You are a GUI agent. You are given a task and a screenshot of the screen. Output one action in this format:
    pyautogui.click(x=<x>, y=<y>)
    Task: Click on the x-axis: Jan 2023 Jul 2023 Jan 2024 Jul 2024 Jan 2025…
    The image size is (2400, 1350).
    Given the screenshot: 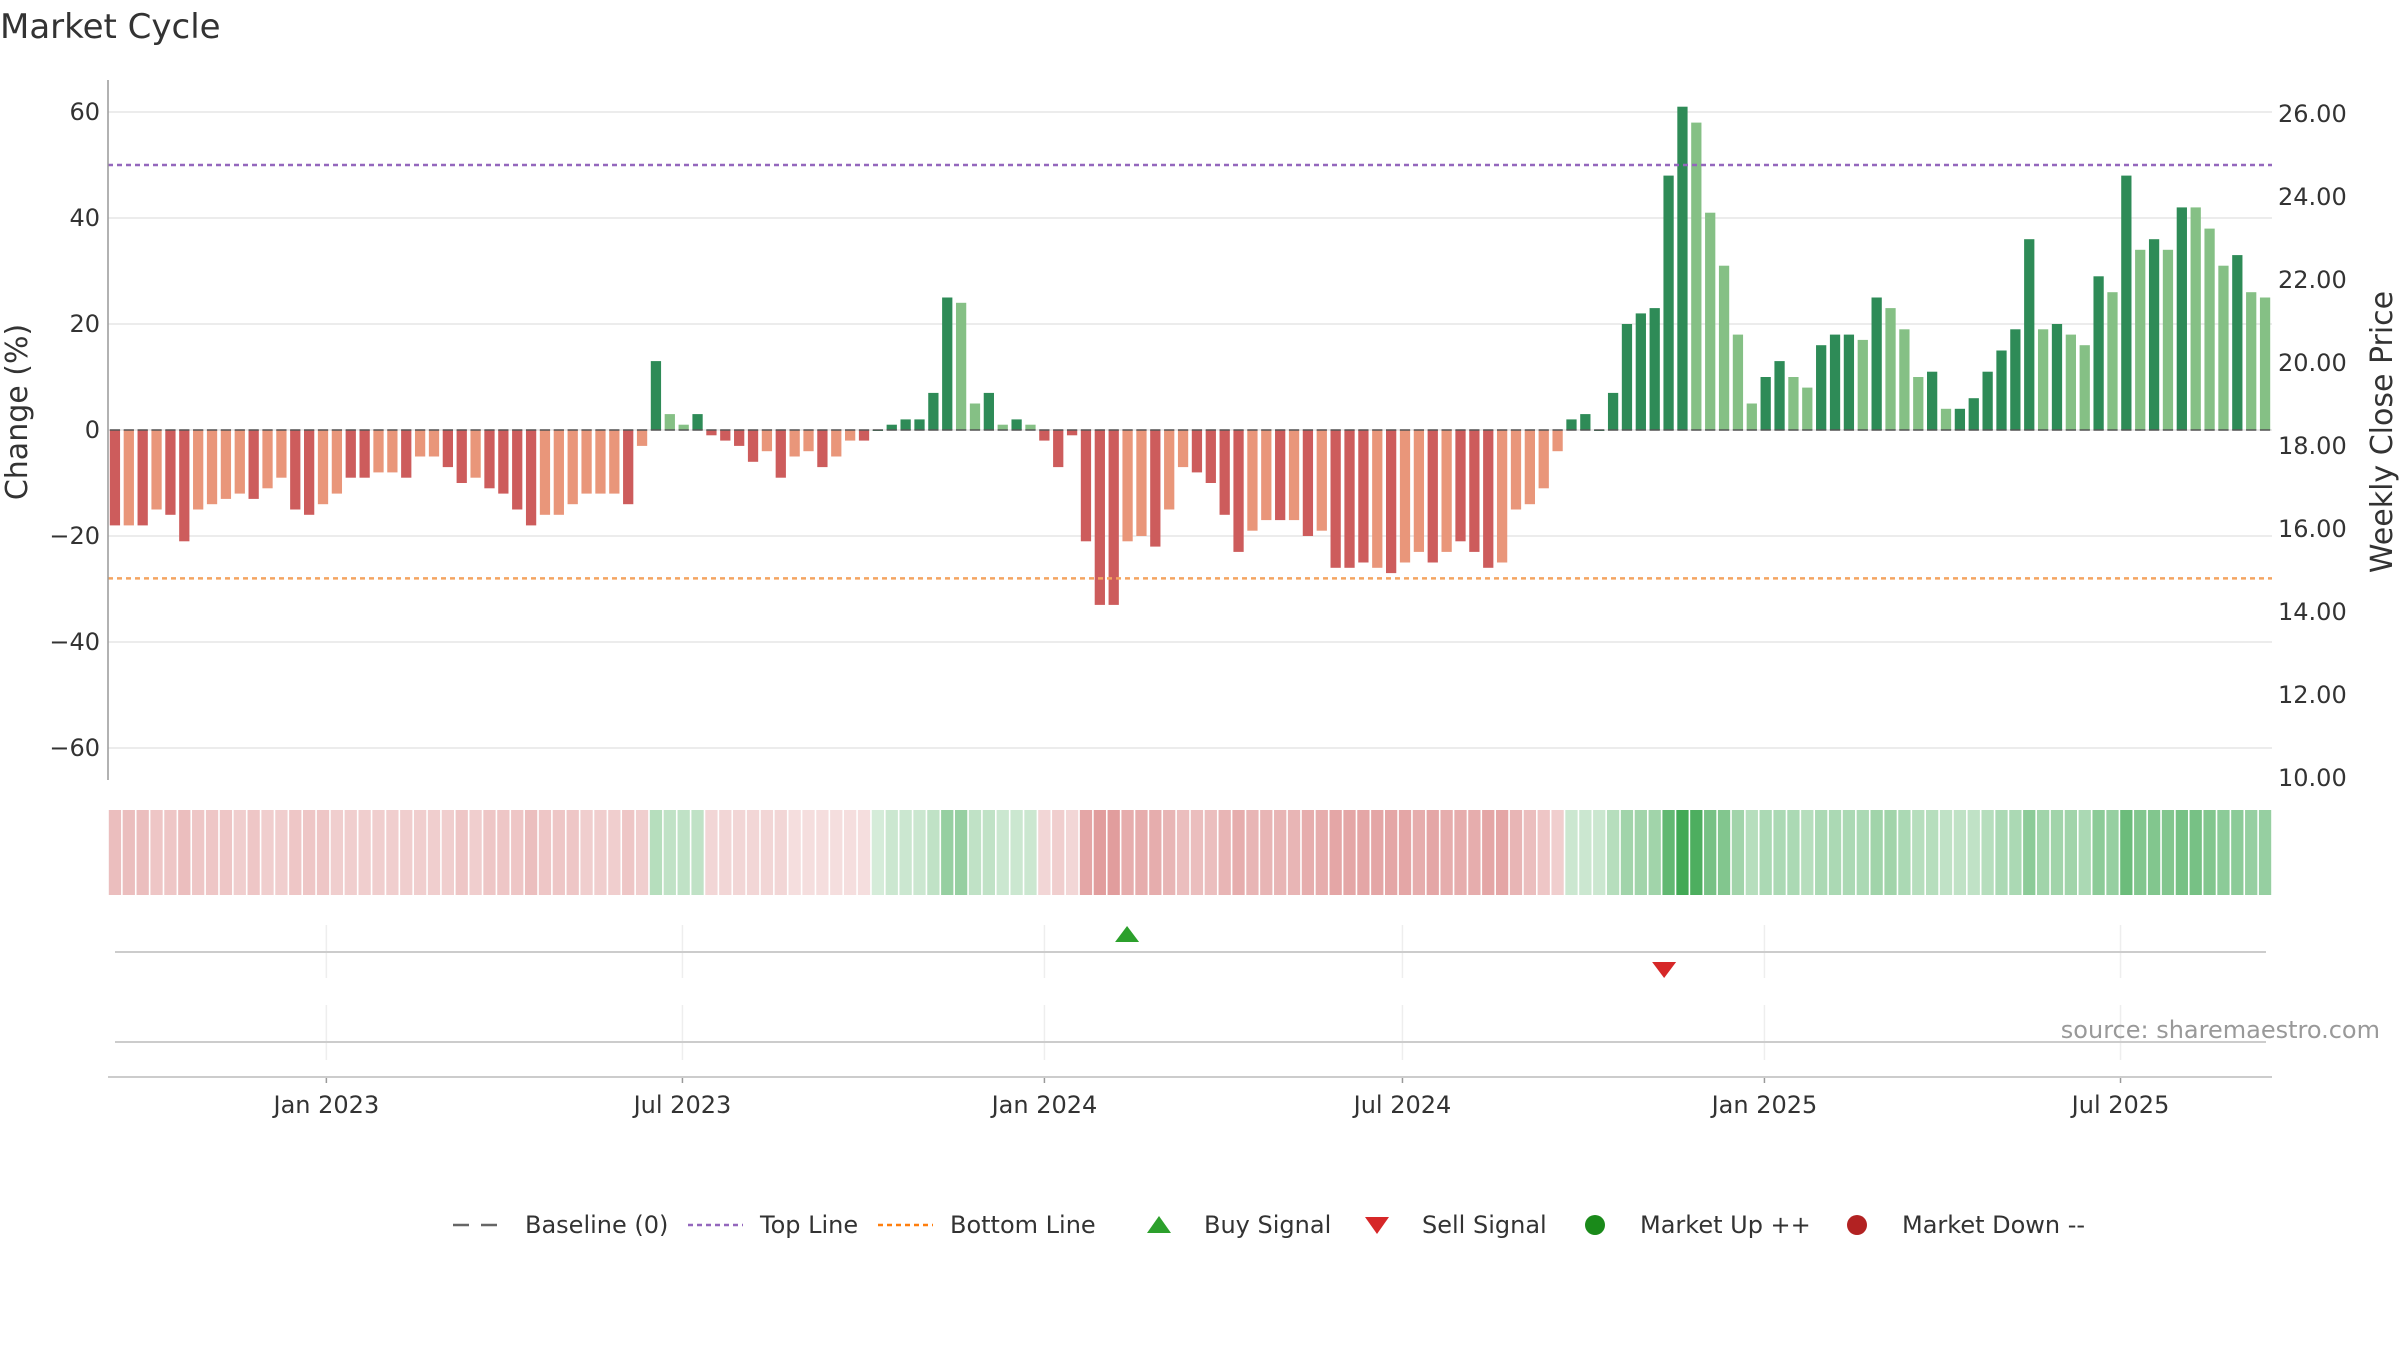 What is the action you would take?
    pyautogui.click(x=1190, y=1097)
    